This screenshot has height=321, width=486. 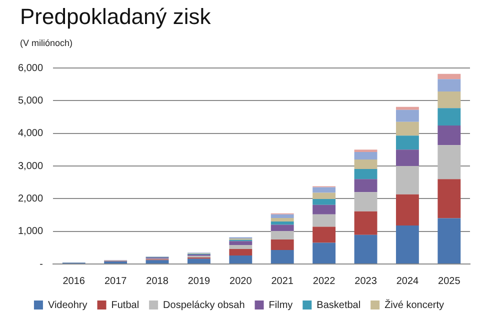 I want to click on x-tick-label: 2021, so click(x=282, y=281).